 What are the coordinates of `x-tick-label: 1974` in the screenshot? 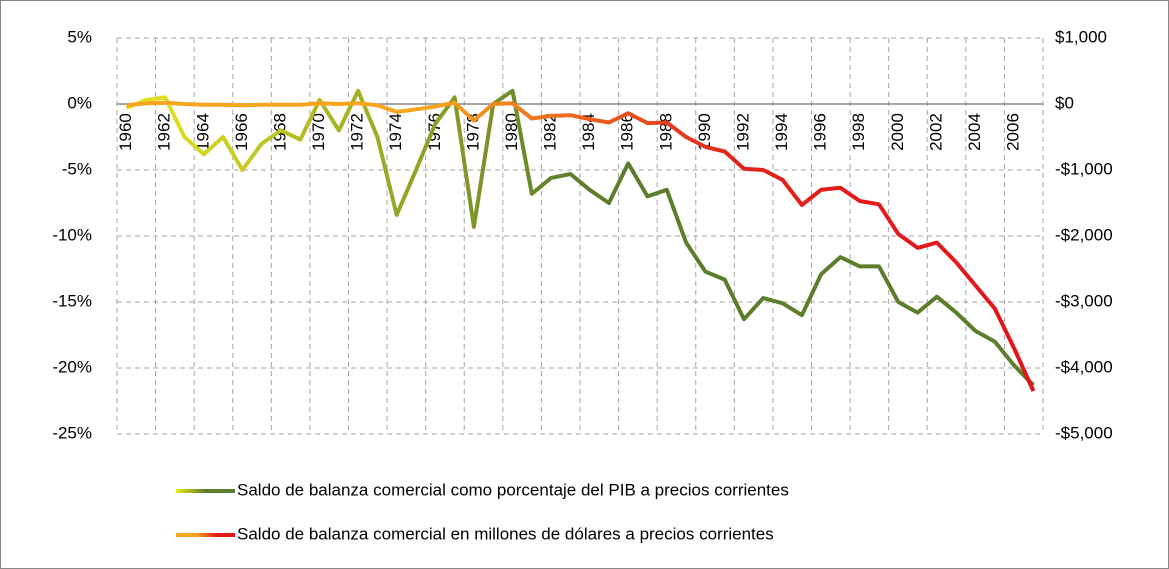 It's located at (395, 132).